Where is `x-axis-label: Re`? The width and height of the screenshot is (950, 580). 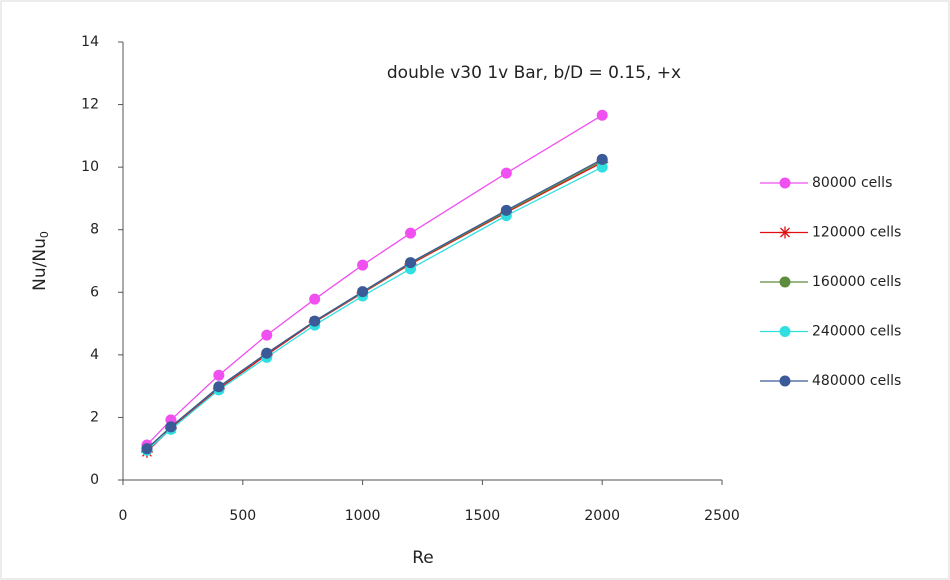 x-axis-label: Re is located at coordinates (423, 558).